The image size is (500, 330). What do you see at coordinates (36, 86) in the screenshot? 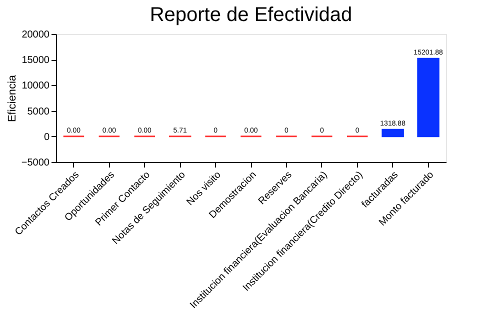
I see `y-tick-label: 10000` at bounding box center [36, 86].